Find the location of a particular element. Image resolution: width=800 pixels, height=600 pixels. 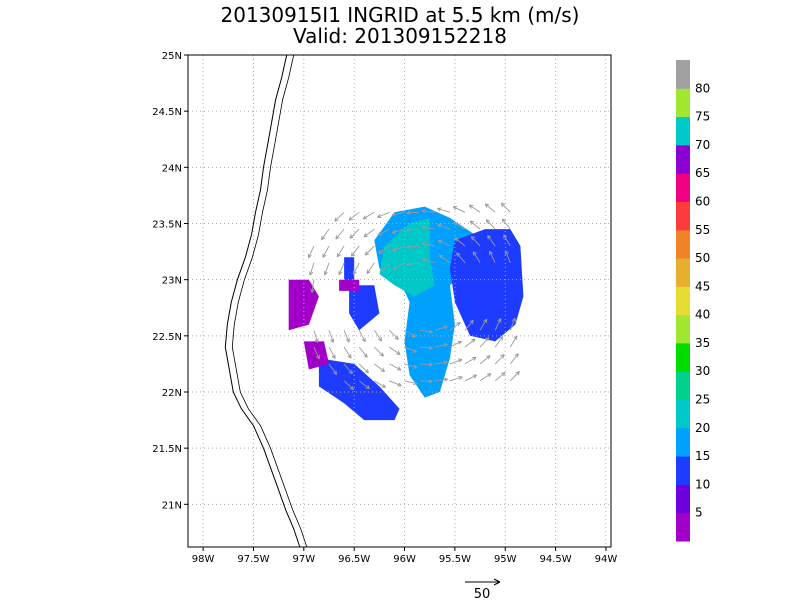

reference-arrowhead is located at coordinates (497, 582).